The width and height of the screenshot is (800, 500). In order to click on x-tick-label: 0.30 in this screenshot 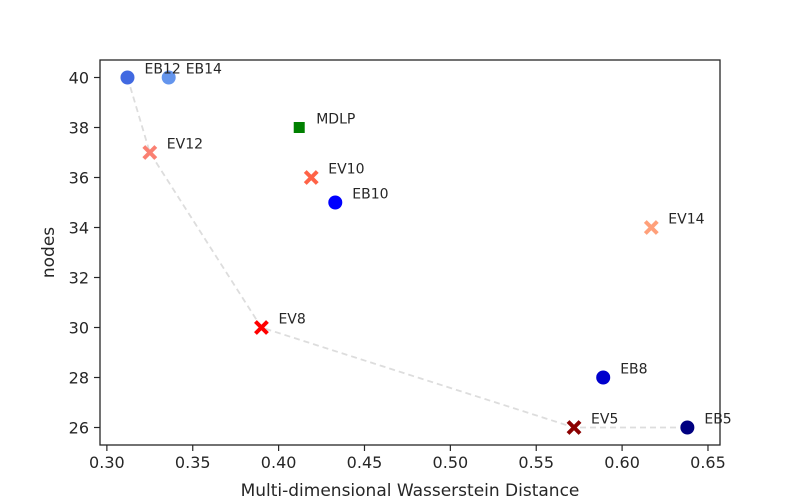, I will do `click(107, 462)`.